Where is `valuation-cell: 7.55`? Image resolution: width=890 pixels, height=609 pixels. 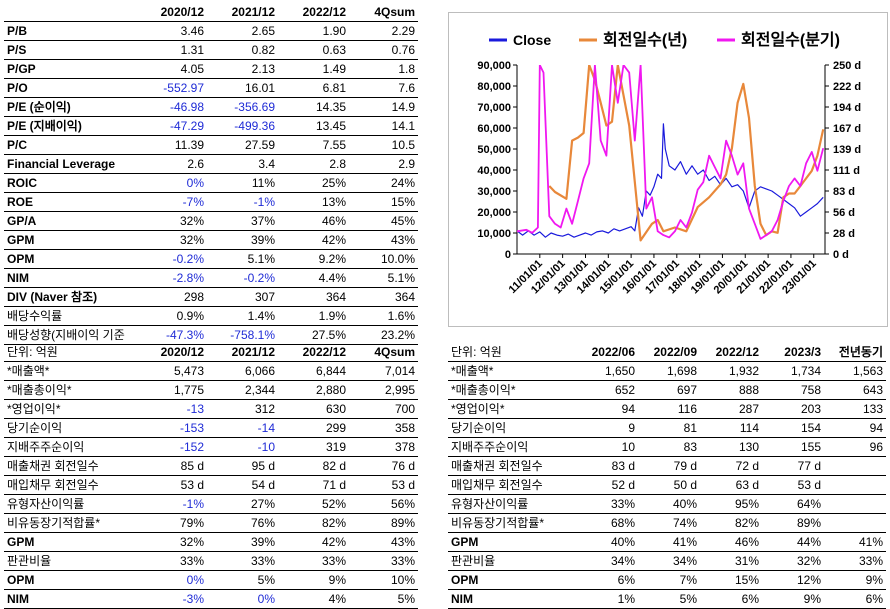
valuation-cell: 7.55 is located at coordinates (313, 145).